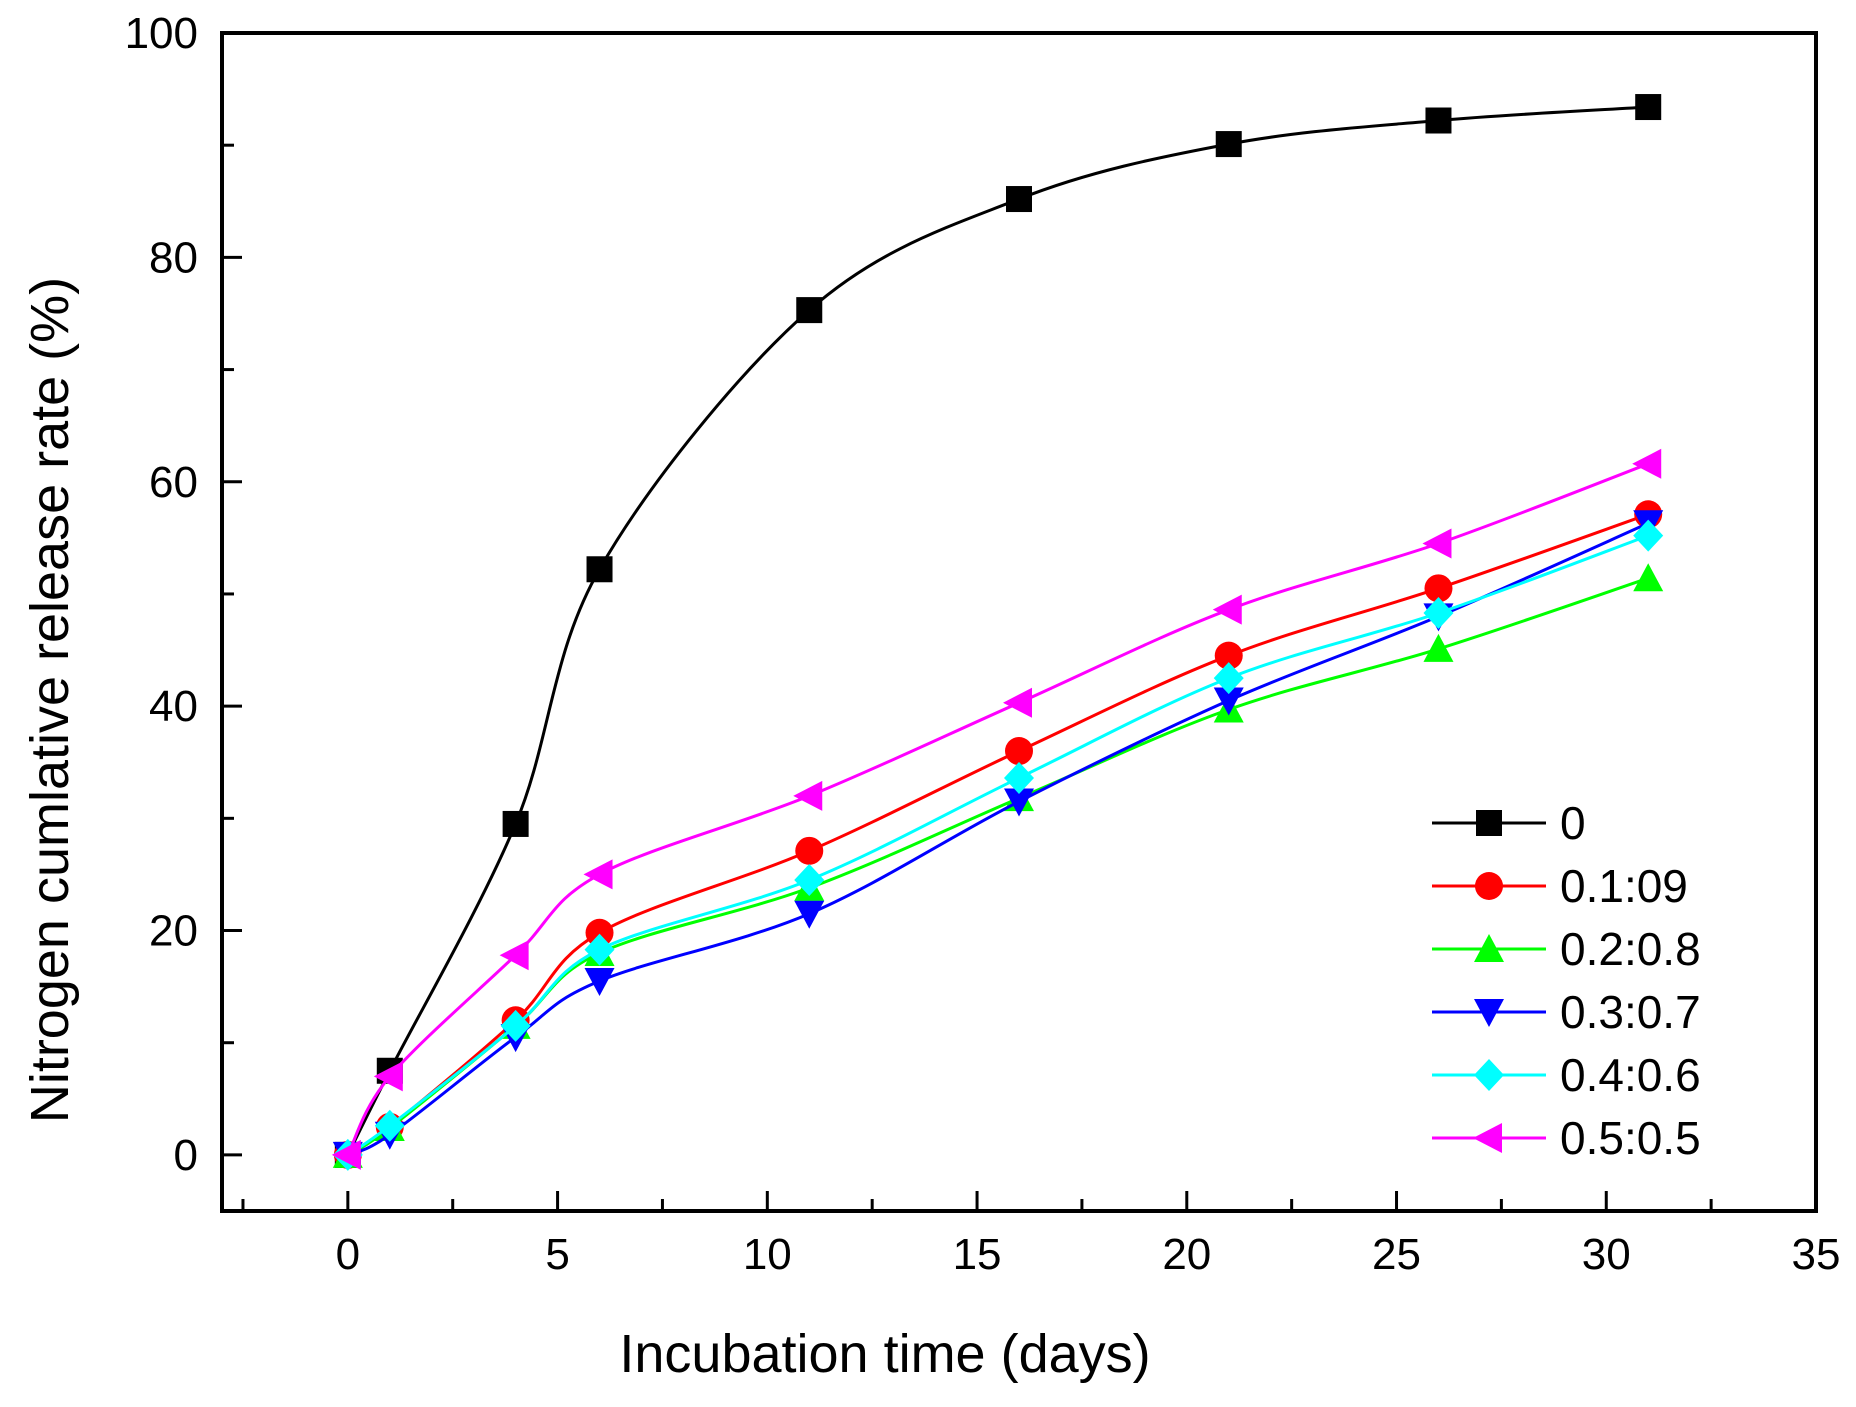  What do you see at coordinates (1186, 1254) in the screenshot?
I see `x-tick-label: 20` at bounding box center [1186, 1254].